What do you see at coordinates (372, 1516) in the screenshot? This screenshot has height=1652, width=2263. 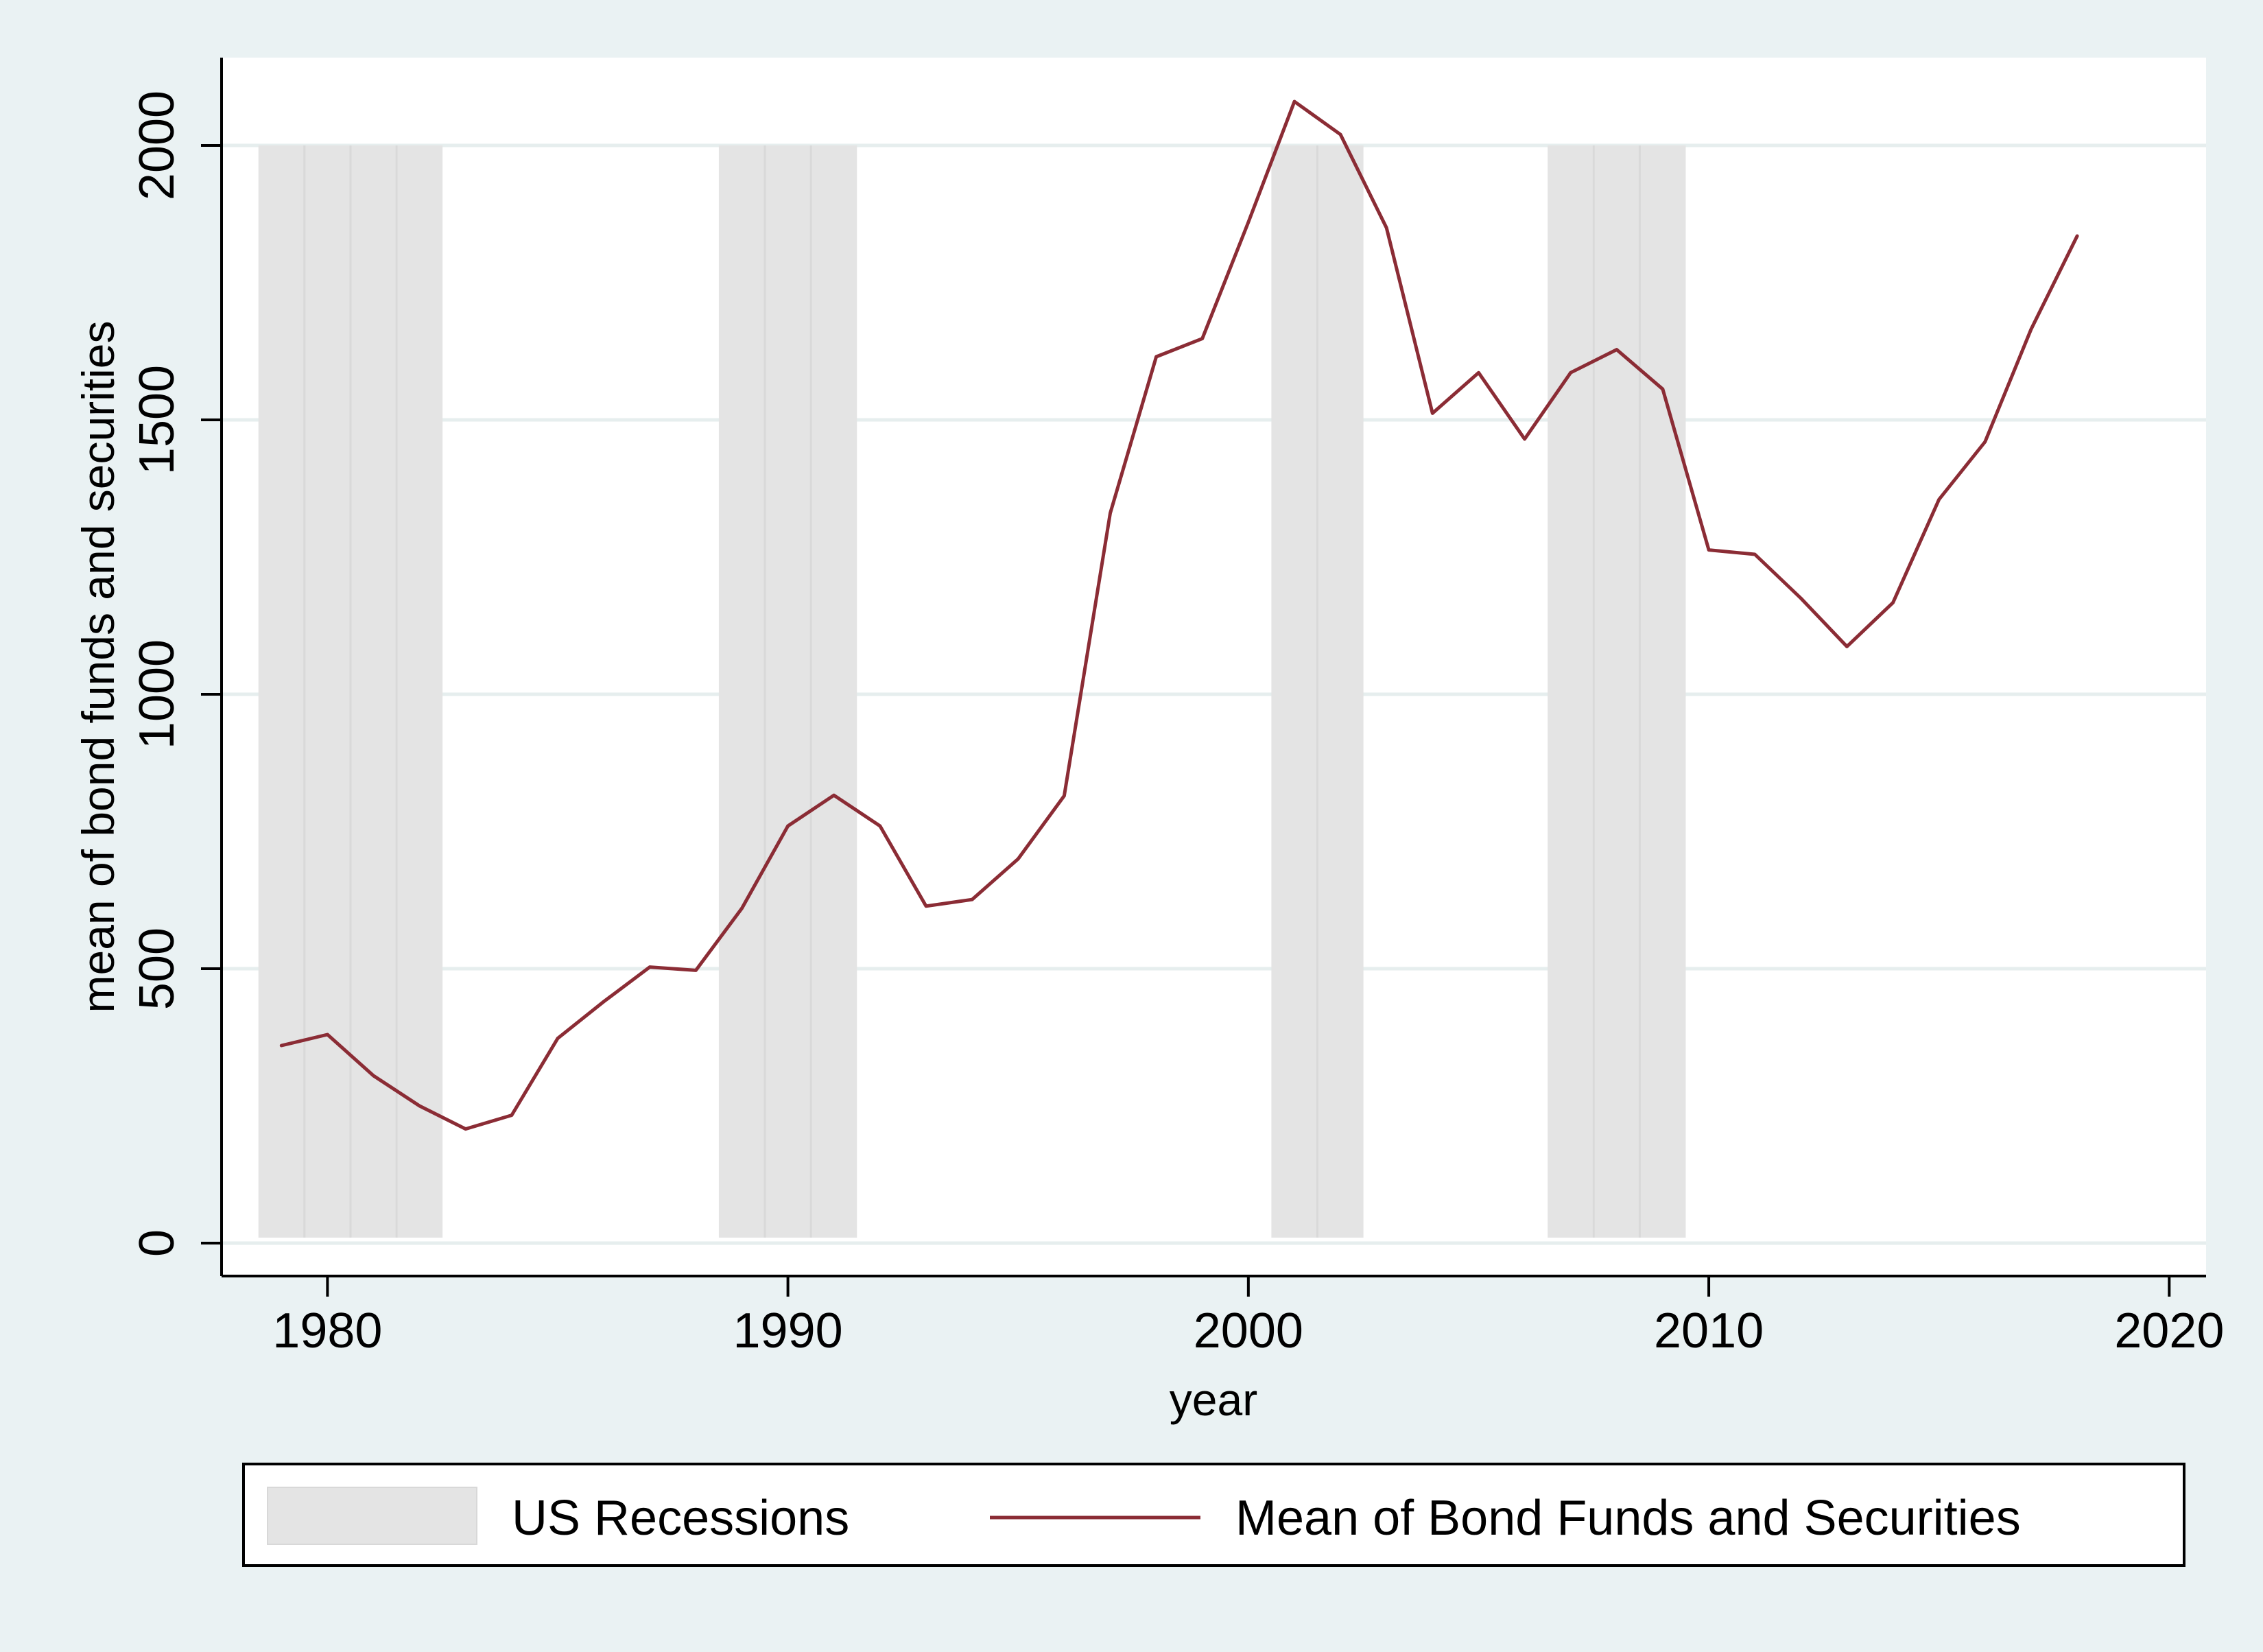 I see `legend-swatch-recessions` at bounding box center [372, 1516].